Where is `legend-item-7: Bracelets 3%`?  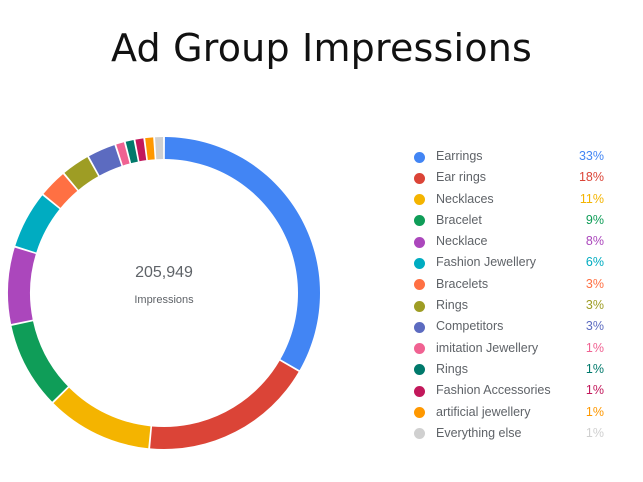
legend-item-7: Bracelets 3% is located at coordinates (509, 284).